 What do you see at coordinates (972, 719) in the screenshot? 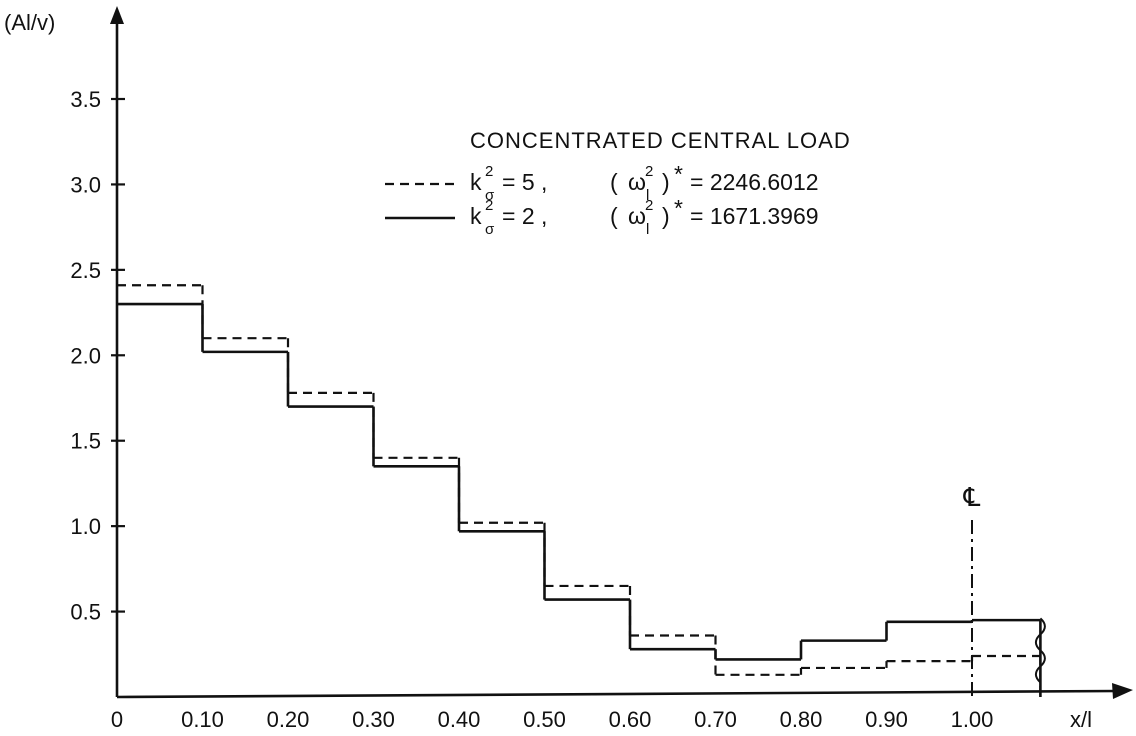
I see `x-tick-label: 1.00` at bounding box center [972, 719].